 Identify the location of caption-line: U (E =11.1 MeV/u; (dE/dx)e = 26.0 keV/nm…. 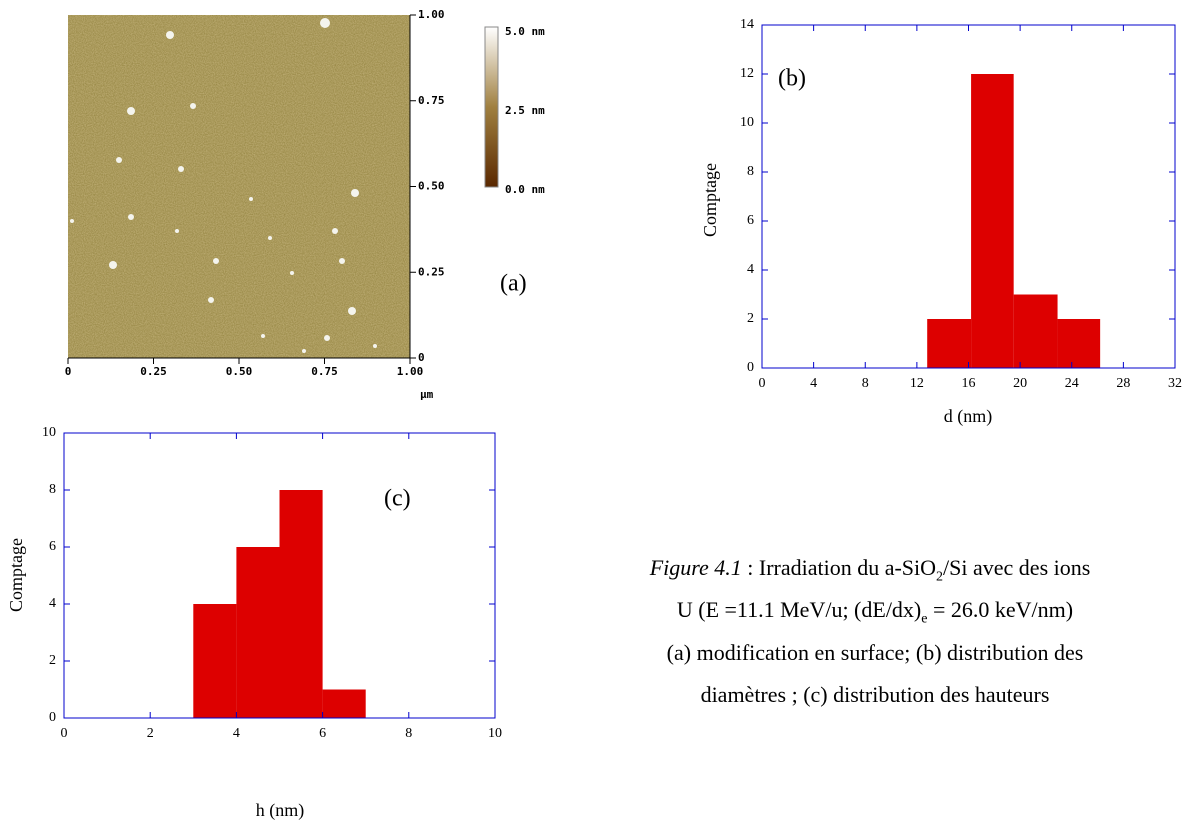
(838, 612).